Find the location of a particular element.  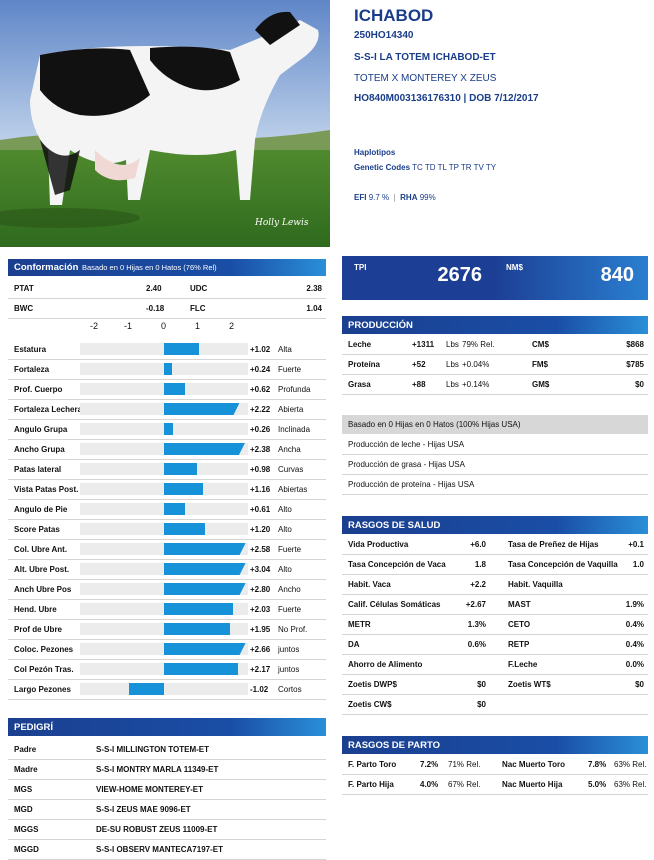

trait-name: Anch Ubre Pos is located at coordinates (43, 589).